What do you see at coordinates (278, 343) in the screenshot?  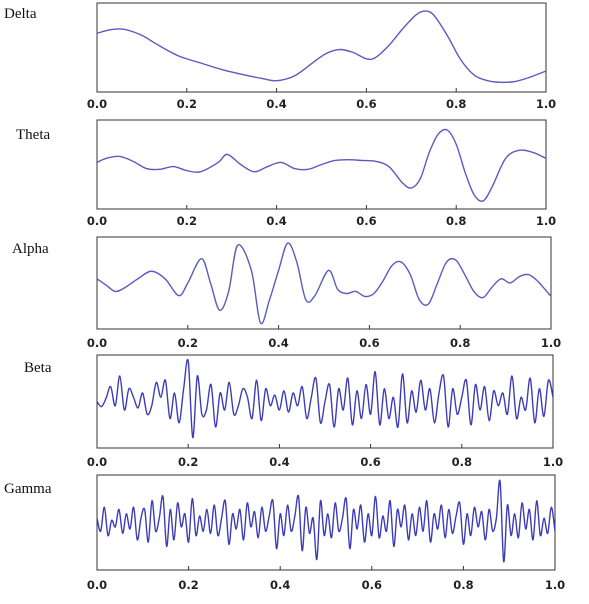 I see `alpha-x-tick-label: 0.4` at bounding box center [278, 343].